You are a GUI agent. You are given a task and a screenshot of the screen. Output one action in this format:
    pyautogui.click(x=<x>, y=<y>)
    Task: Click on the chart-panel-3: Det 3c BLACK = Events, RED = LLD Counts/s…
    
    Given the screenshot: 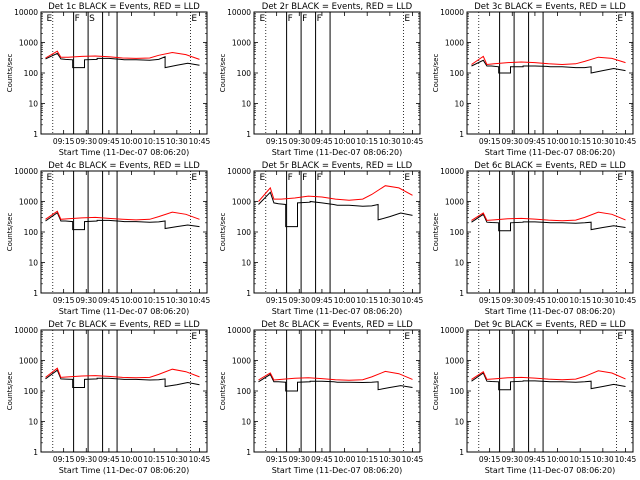 What is the action you would take?
    pyautogui.click(x=534, y=79)
    